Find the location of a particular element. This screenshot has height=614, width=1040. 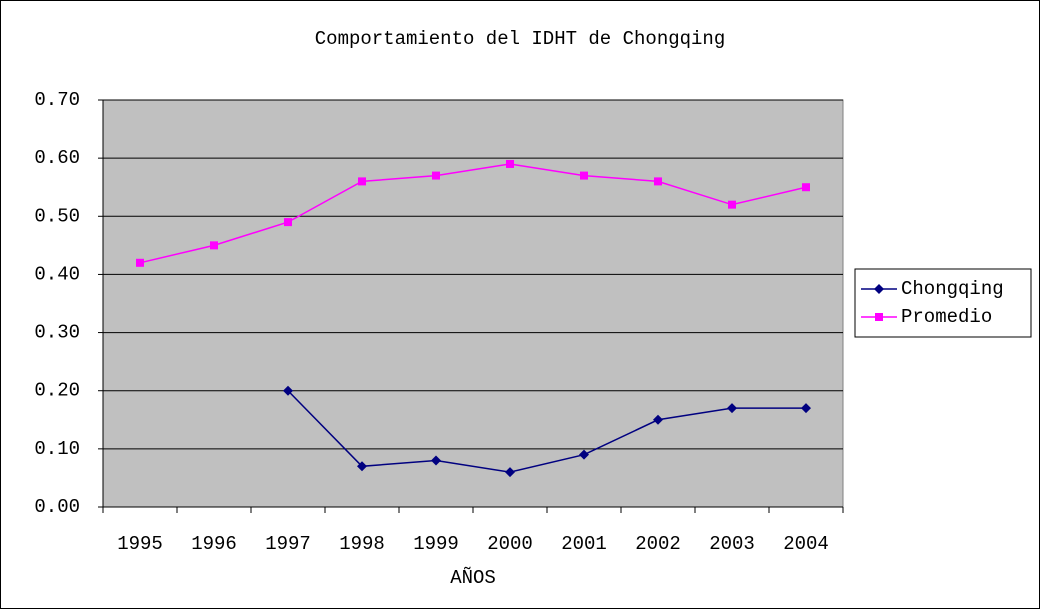

y-tick-label: 0.10 is located at coordinates (57, 449).